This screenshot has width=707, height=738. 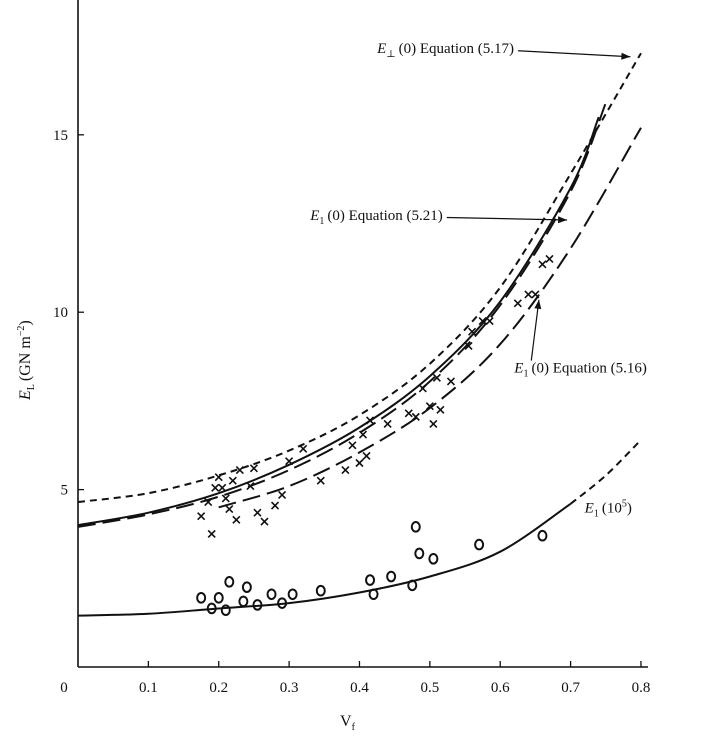 What do you see at coordinates (65, 491) in the screenshot?
I see `y-tick-label: 5` at bounding box center [65, 491].